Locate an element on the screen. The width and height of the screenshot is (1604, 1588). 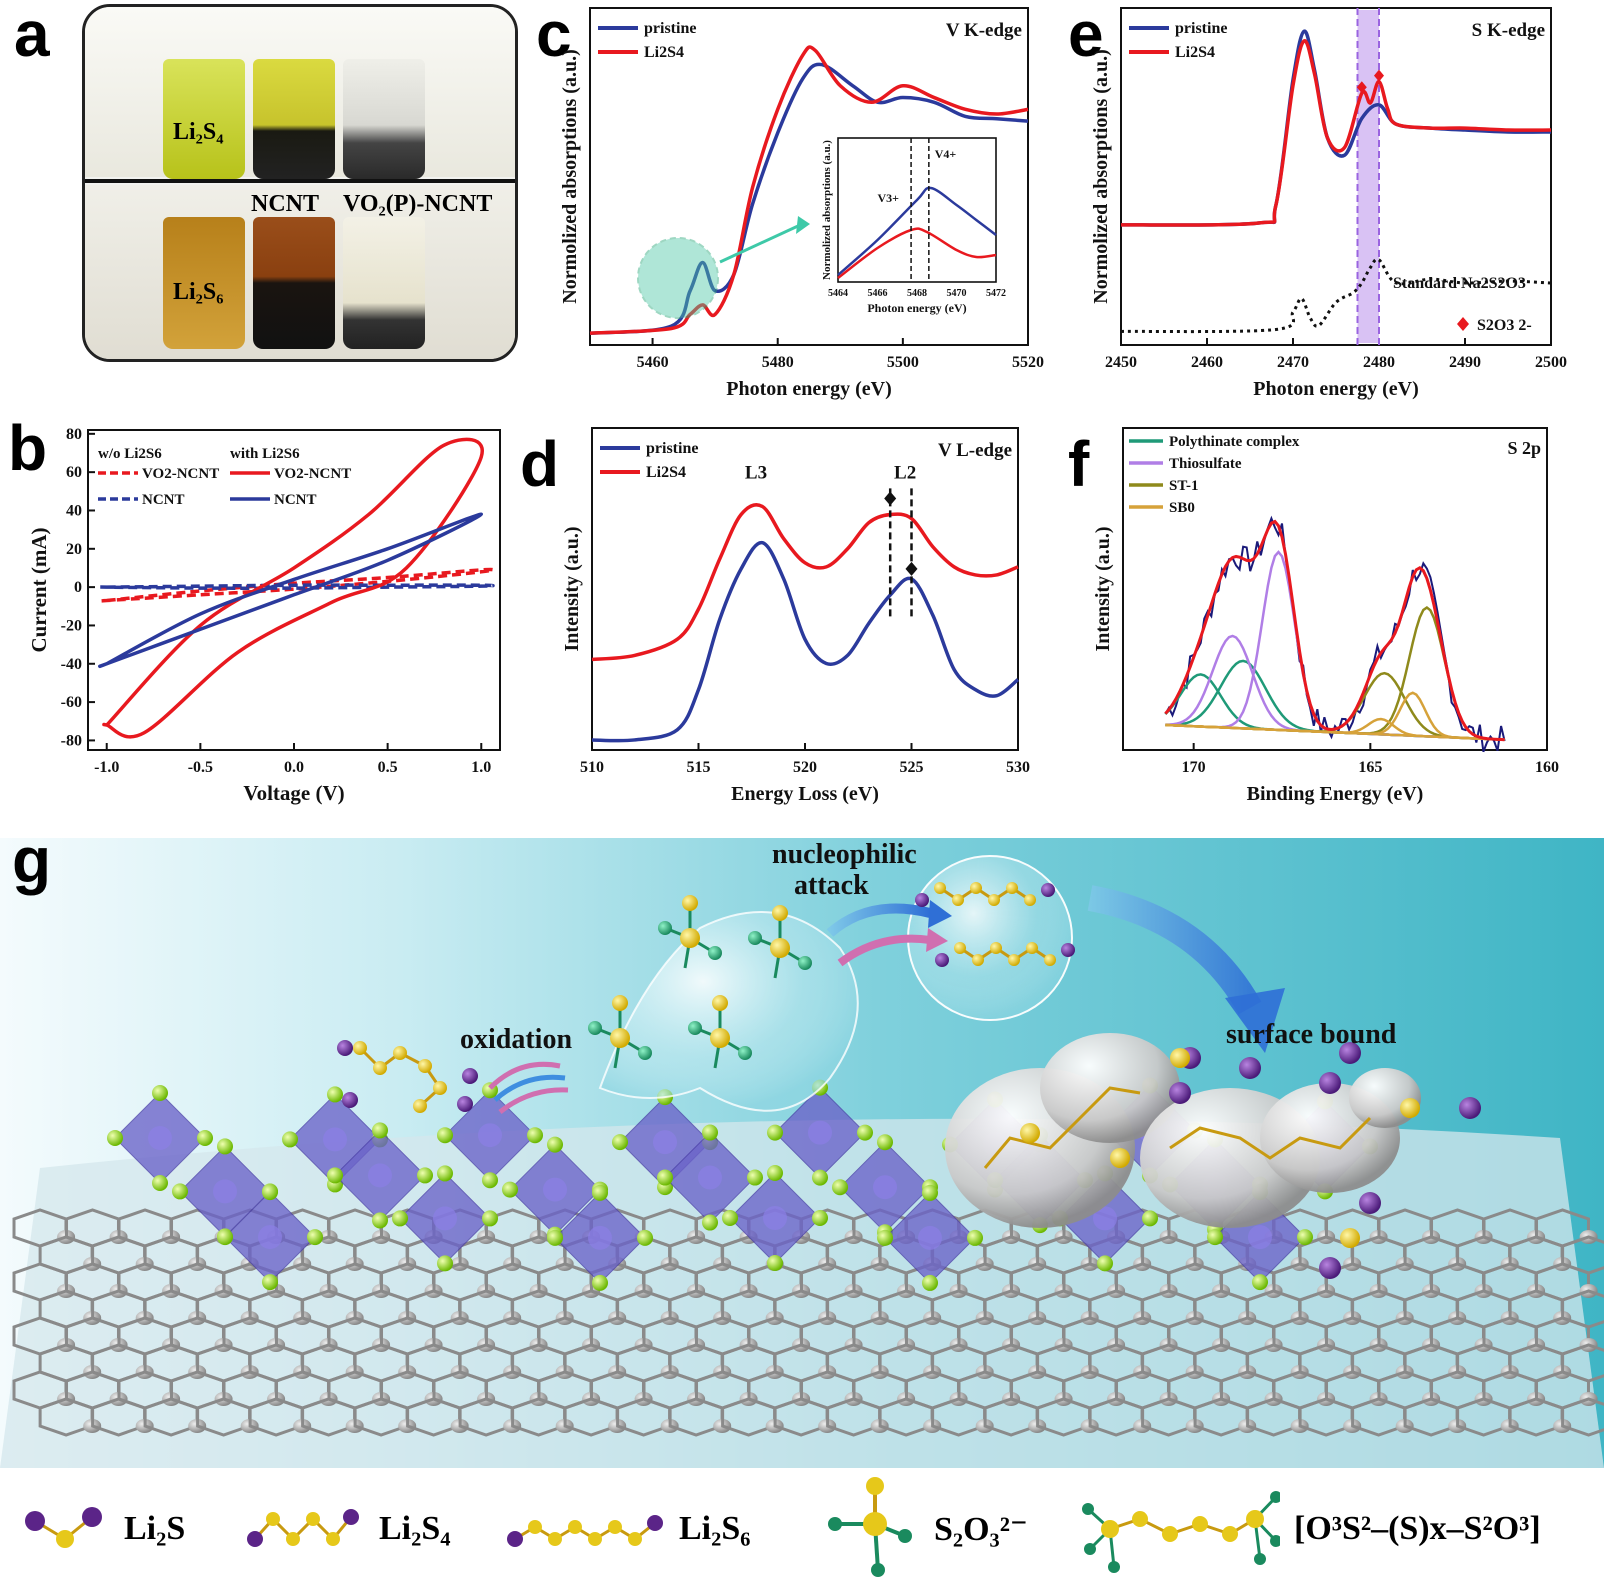
chart-title: V K-edge is located at coordinates (984, 30).